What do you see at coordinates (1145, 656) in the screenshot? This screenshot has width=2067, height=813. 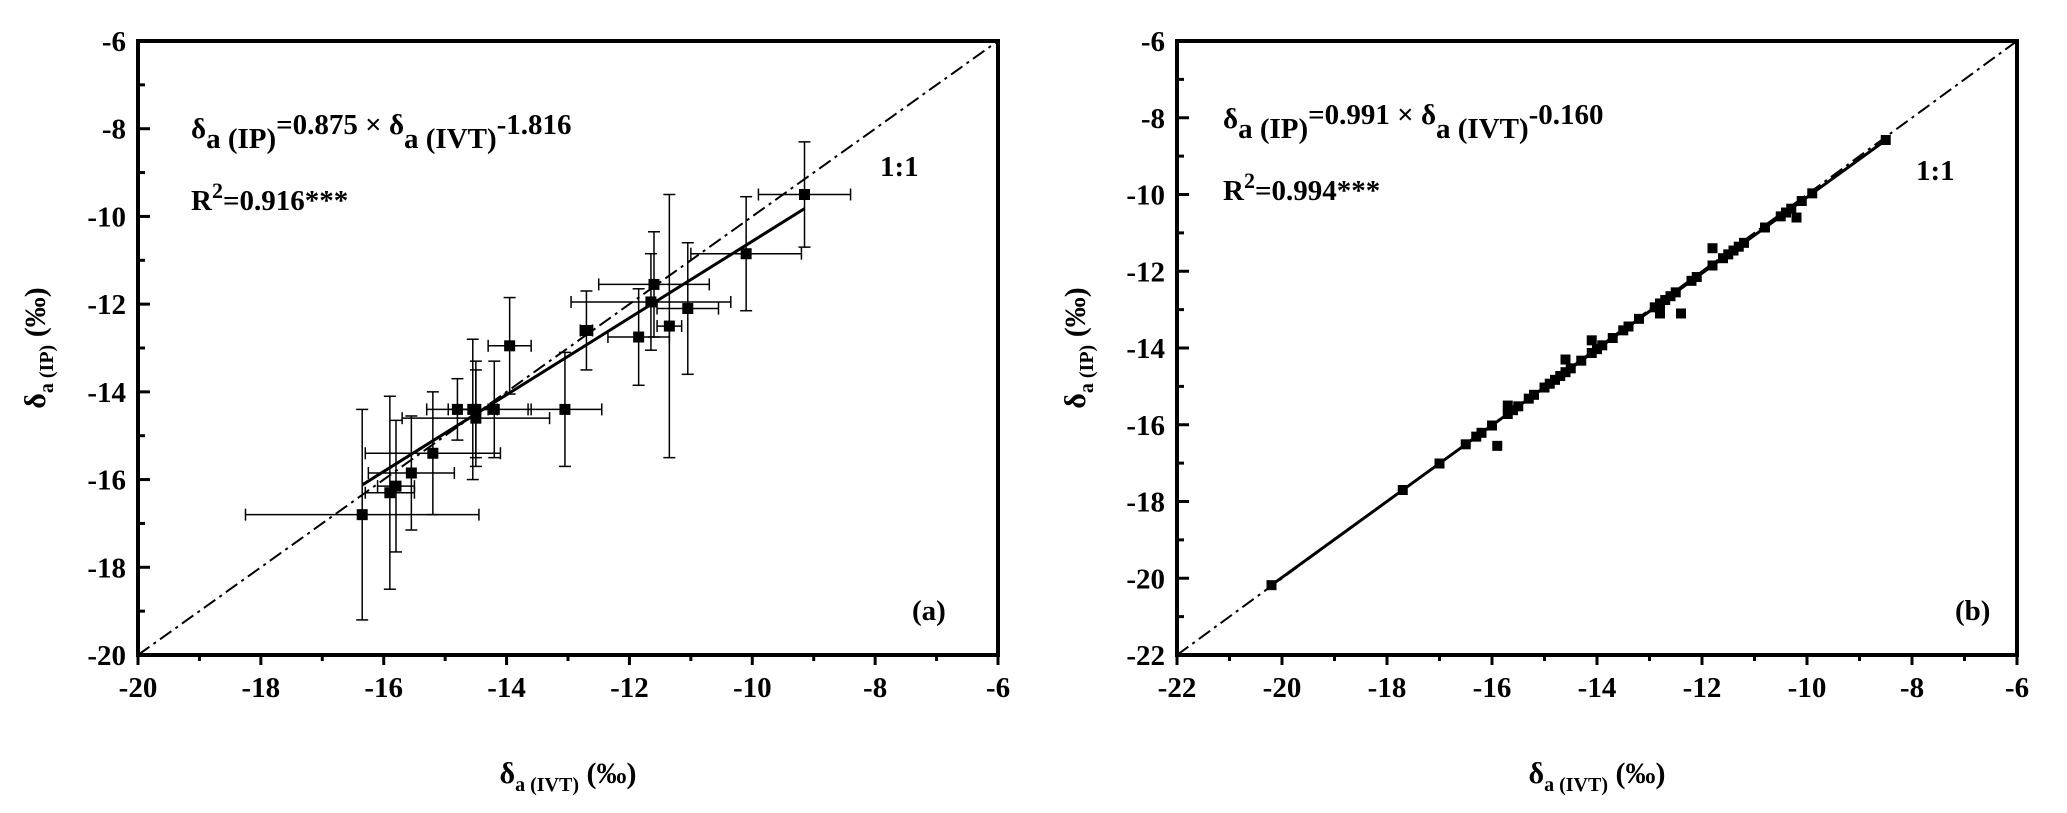 I see `y-tick-label: -22` at bounding box center [1145, 656].